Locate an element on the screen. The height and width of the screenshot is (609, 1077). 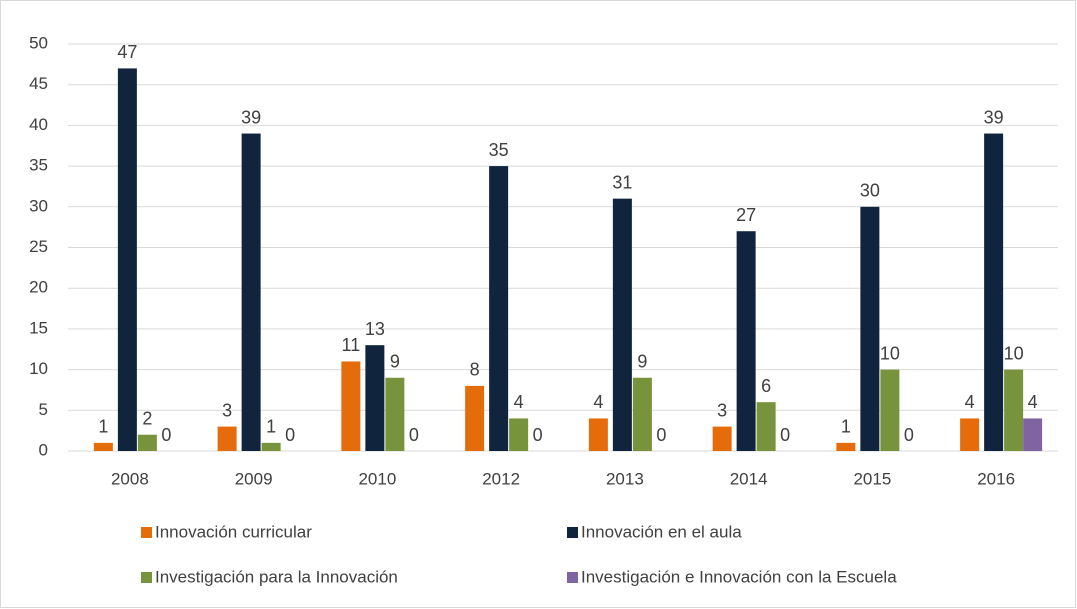
y-tick-label: 20 is located at coordinates (38, 287).